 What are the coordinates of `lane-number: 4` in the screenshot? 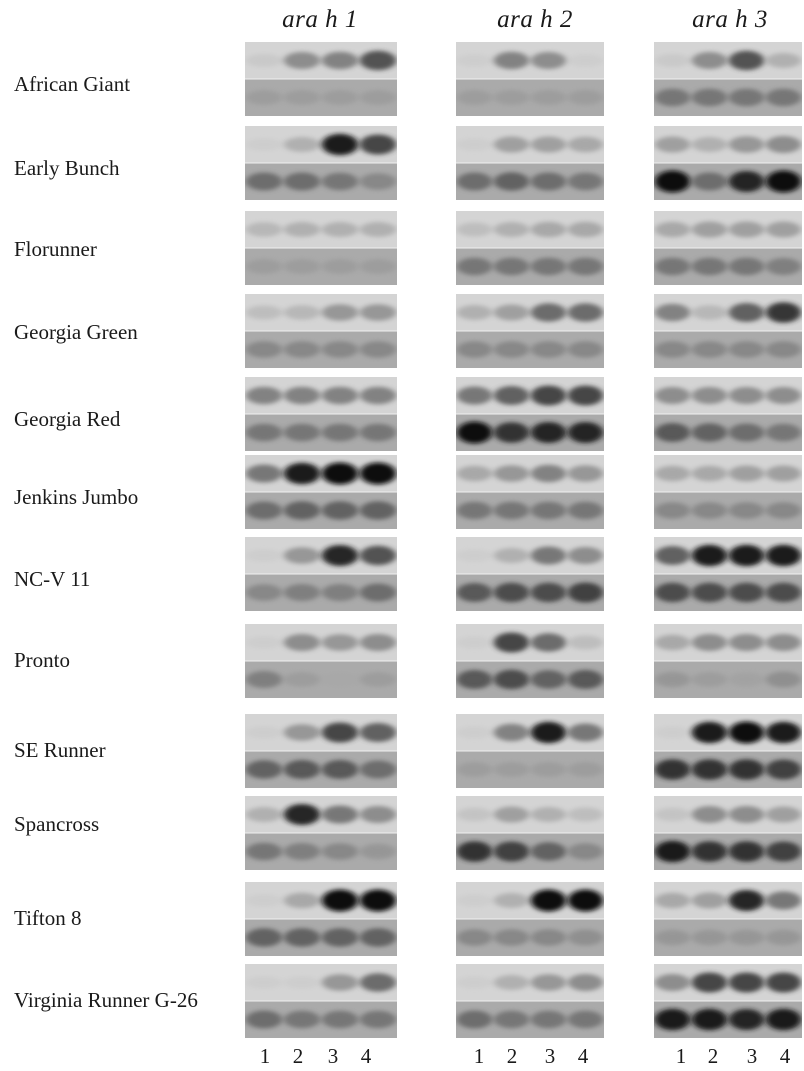 It's located at (366, 1056).